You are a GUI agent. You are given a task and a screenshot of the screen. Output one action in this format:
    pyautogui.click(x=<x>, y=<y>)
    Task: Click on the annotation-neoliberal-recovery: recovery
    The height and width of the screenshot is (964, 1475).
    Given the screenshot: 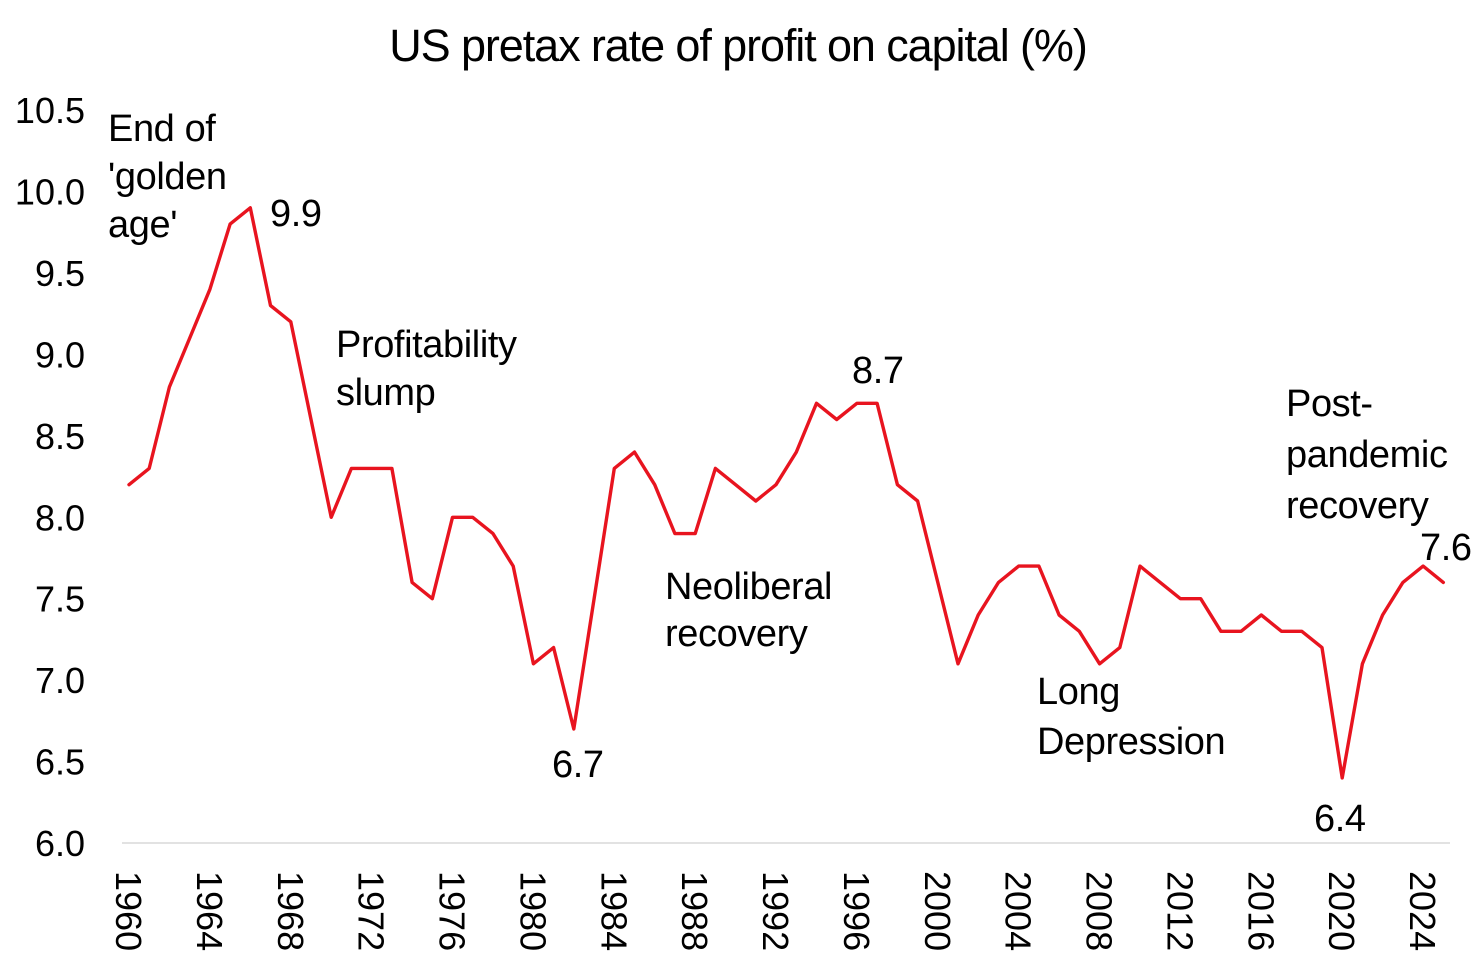 What is the action you would take?
    pyautogui.click(x=736, y=634)
    